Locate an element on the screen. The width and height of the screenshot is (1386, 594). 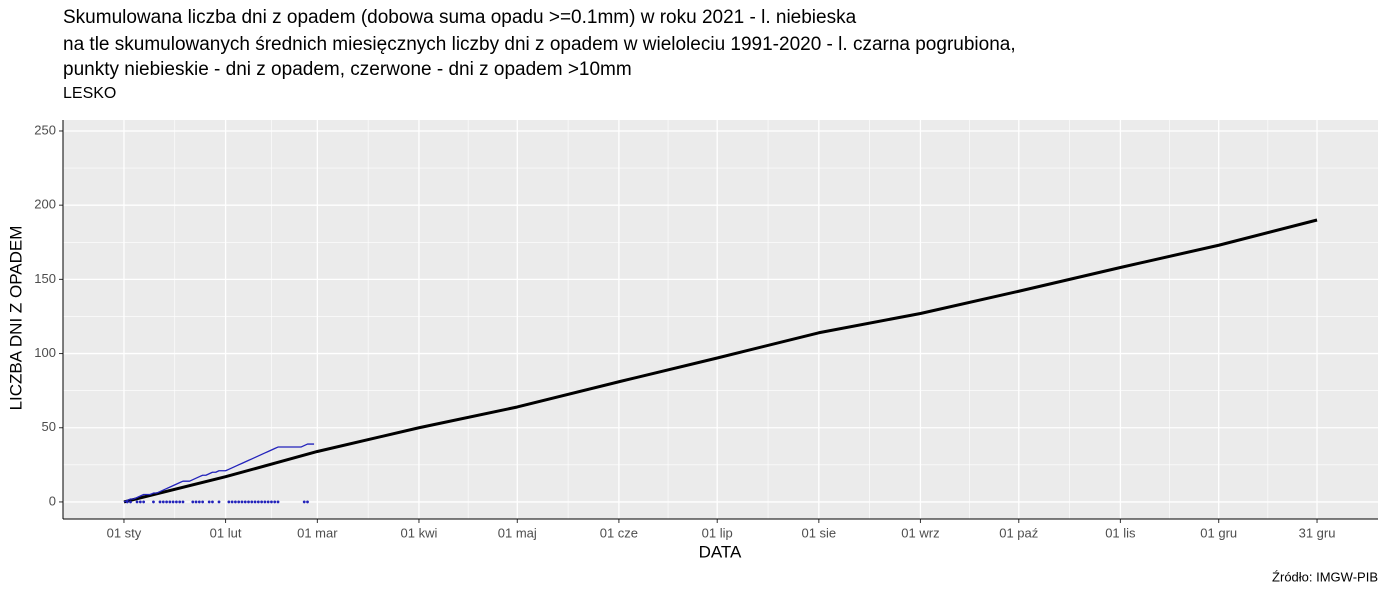
x-tick-label: 01 wrz is located at coordinates (920, 532).